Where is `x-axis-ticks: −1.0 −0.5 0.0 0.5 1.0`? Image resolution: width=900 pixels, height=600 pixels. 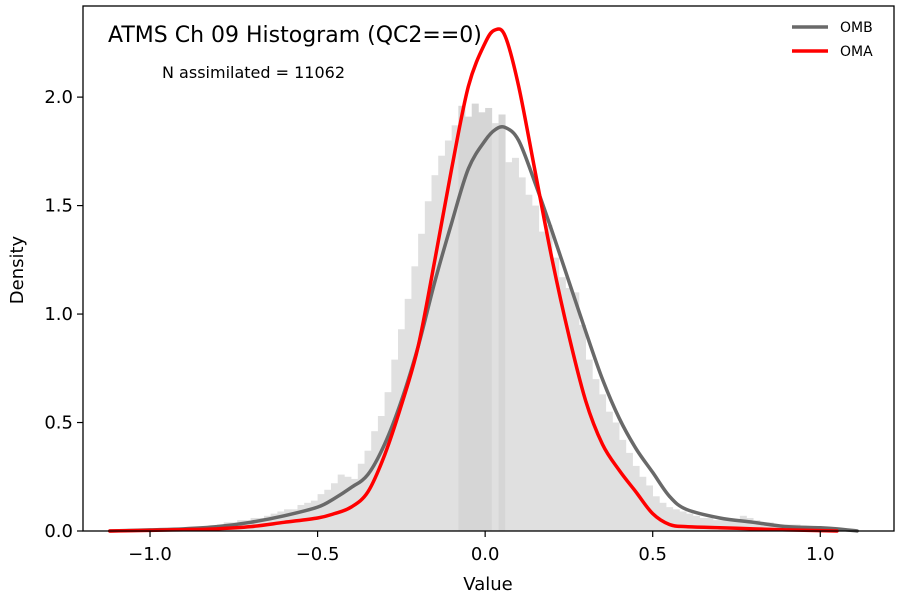 x-axis-ticks: −1.0 −0.5 0.0 0.5 1.0 is located at coordinates (481, 548).